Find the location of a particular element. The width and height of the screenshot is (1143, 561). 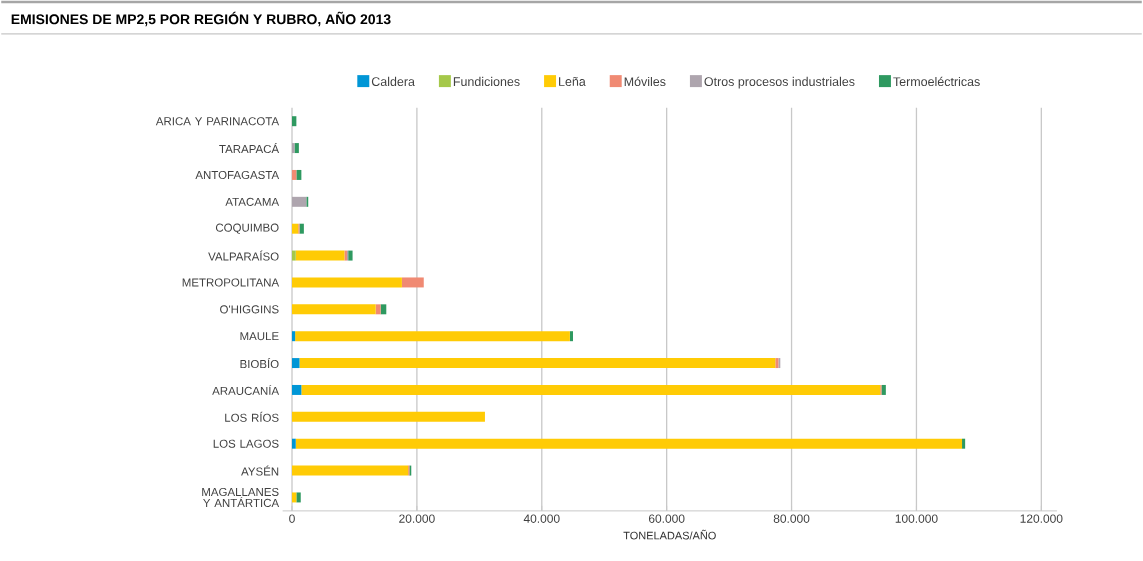

y-tick-label: MAULE is located at coordinates (259, 336).